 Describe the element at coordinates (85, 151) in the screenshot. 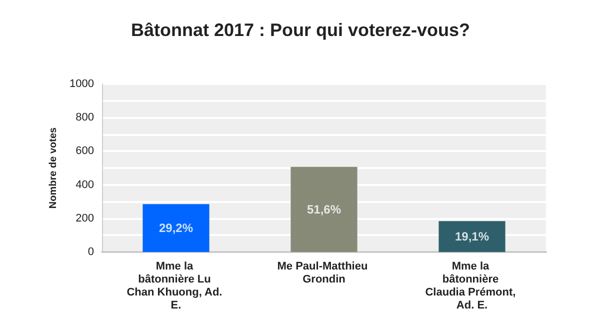

I see `y-tick-label: 600` at that location.